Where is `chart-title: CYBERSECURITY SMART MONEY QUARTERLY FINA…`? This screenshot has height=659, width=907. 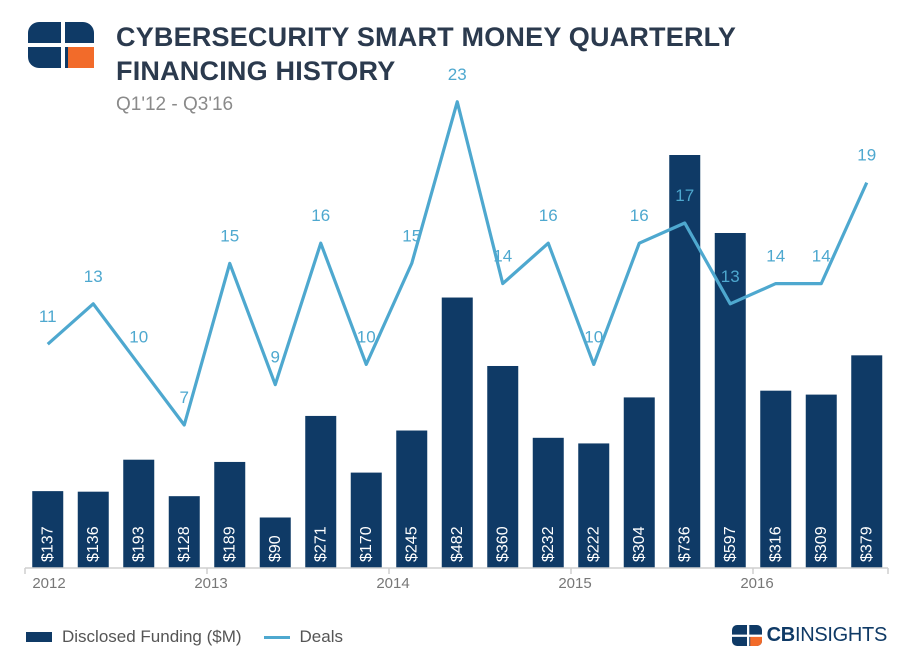
chart-title: CYBERSECURITY SMART MONEY QUARTERLY FINA… is located at coordinates (426, 54).